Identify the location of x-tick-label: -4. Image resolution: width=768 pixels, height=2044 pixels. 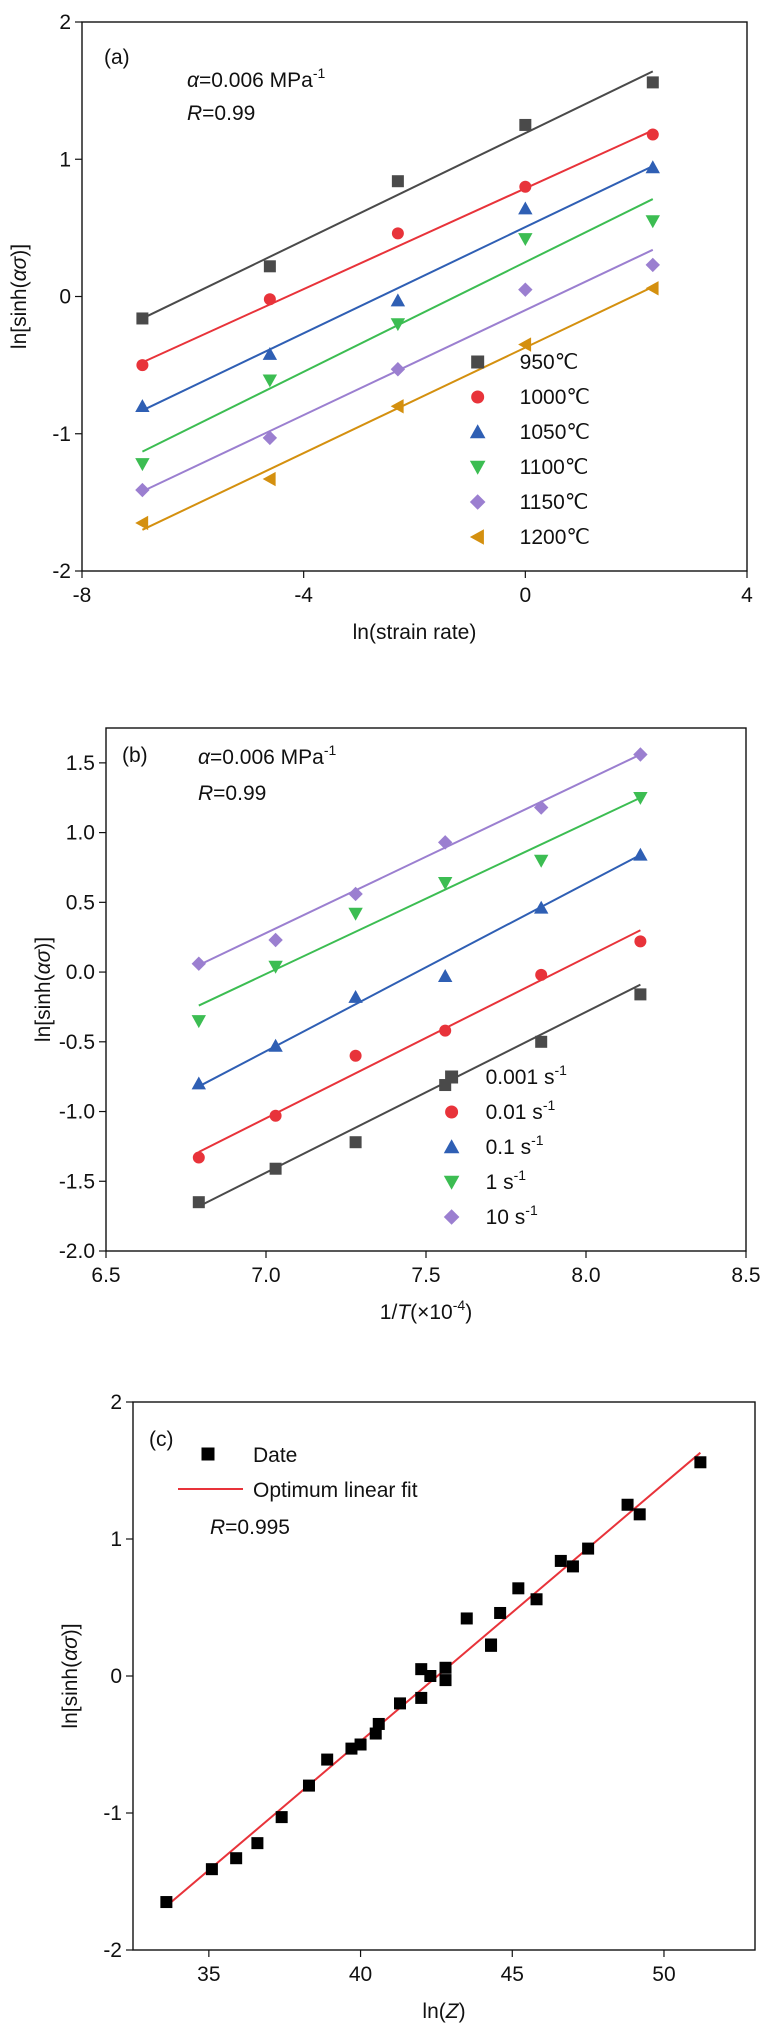
(303, 595).